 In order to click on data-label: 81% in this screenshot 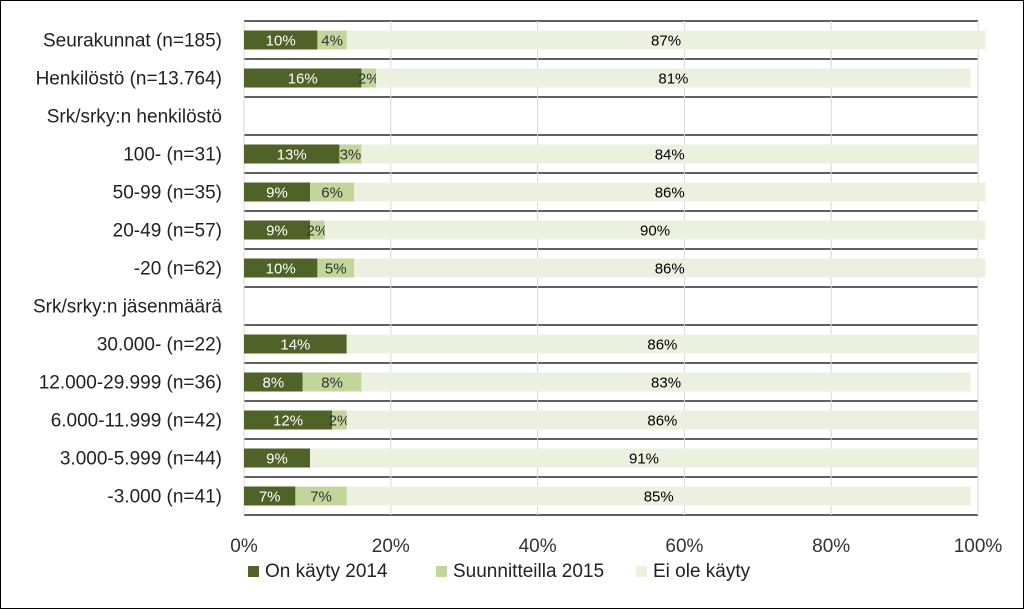, I will do `click(673, 79)`.